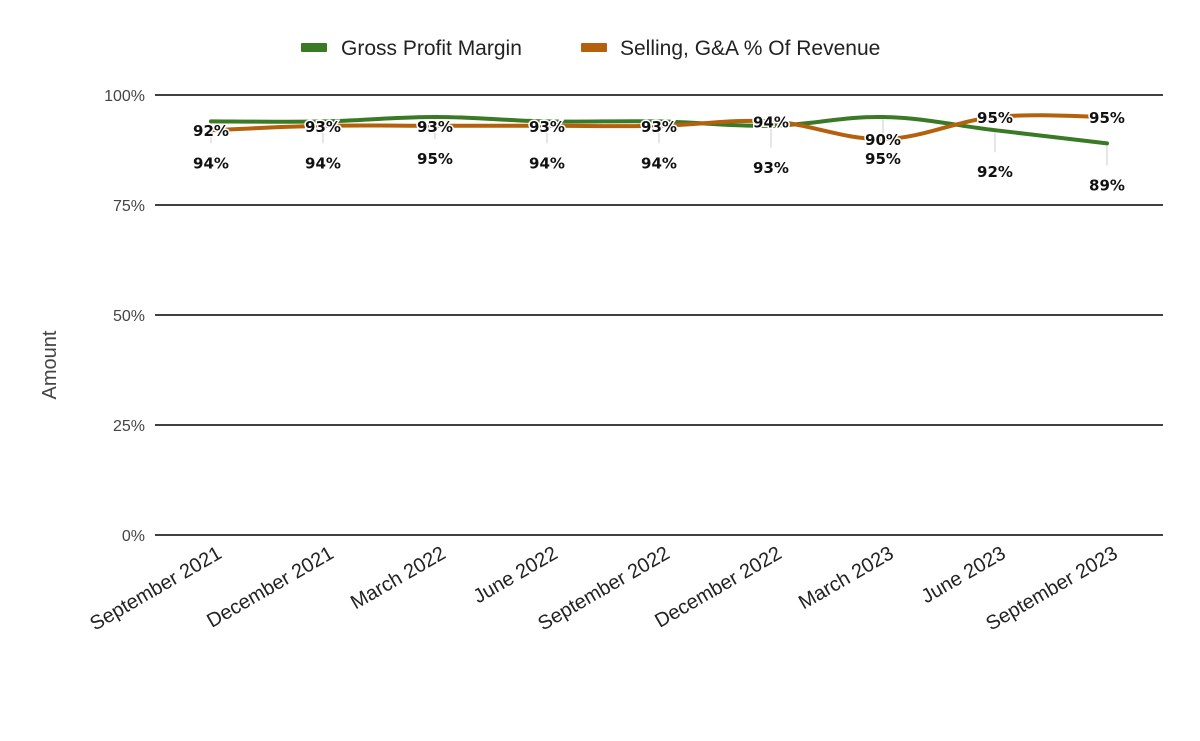 This screenshot has height=741, width=1200. I want to click on y-tick-label: 25%, so click(129, 426).